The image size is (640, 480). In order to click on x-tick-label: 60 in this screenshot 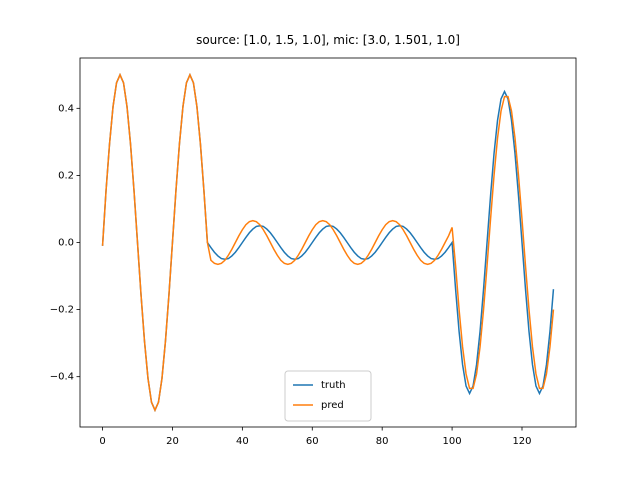, I will do `click(312, 441)`.